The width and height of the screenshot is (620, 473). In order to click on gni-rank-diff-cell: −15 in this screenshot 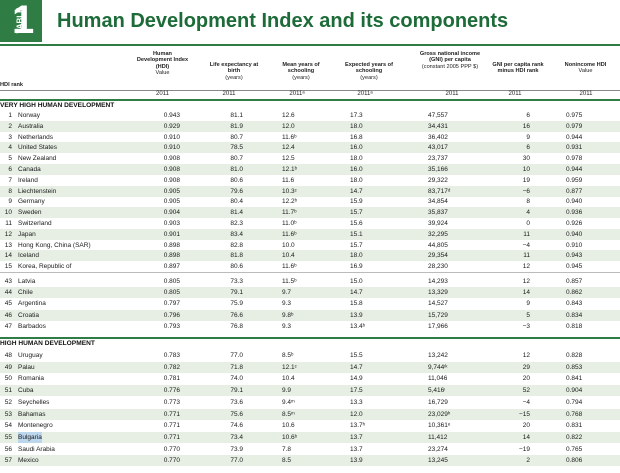, I will do `click(524, 414)`.